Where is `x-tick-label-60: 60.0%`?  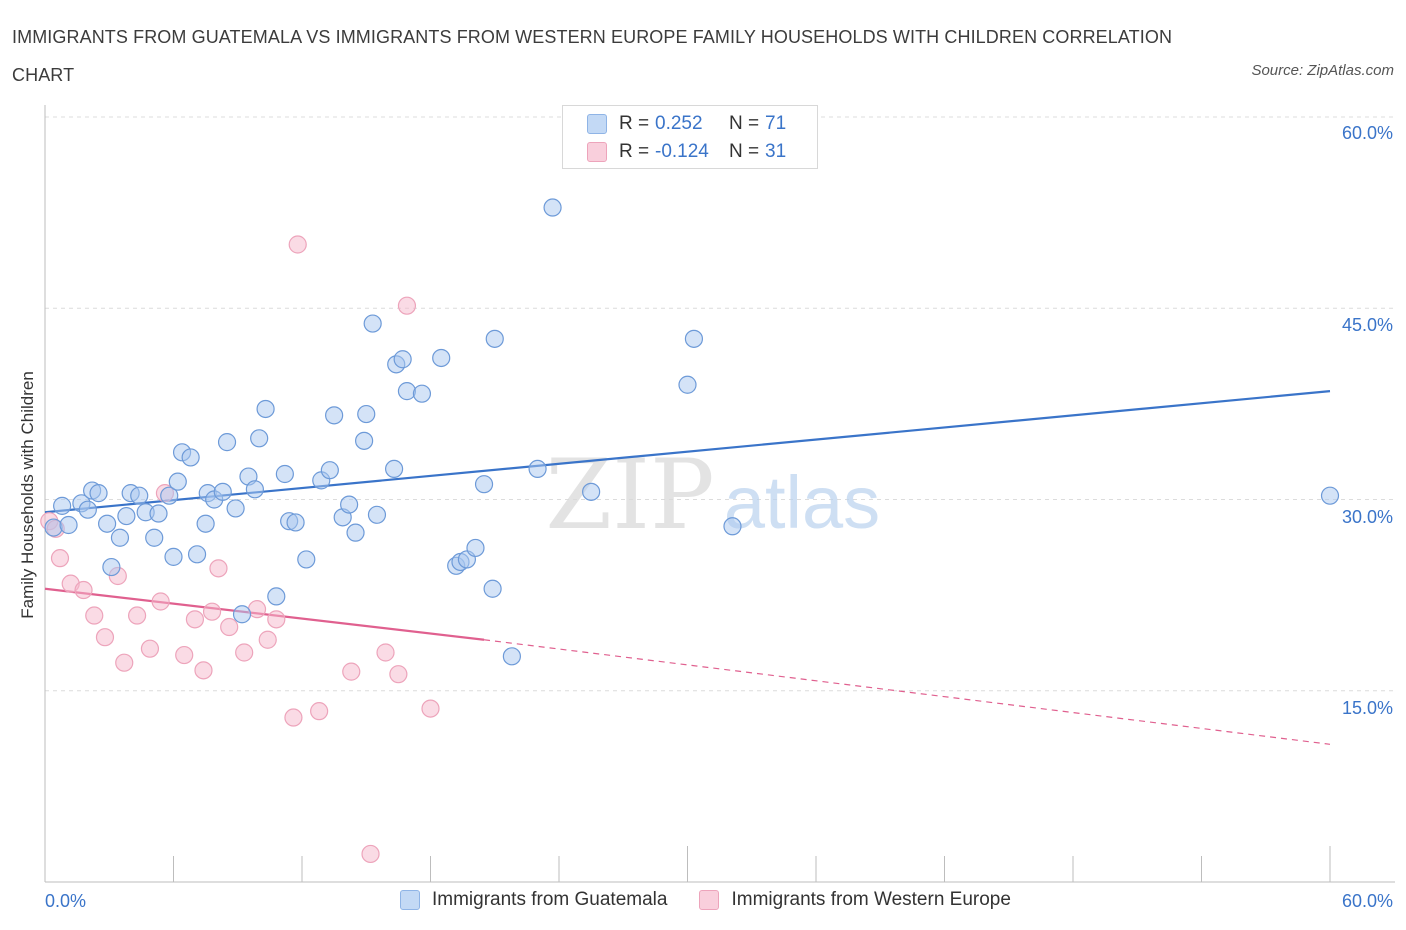 x-tick-label-60: 60.0% is located at coordinates (1367, 901).